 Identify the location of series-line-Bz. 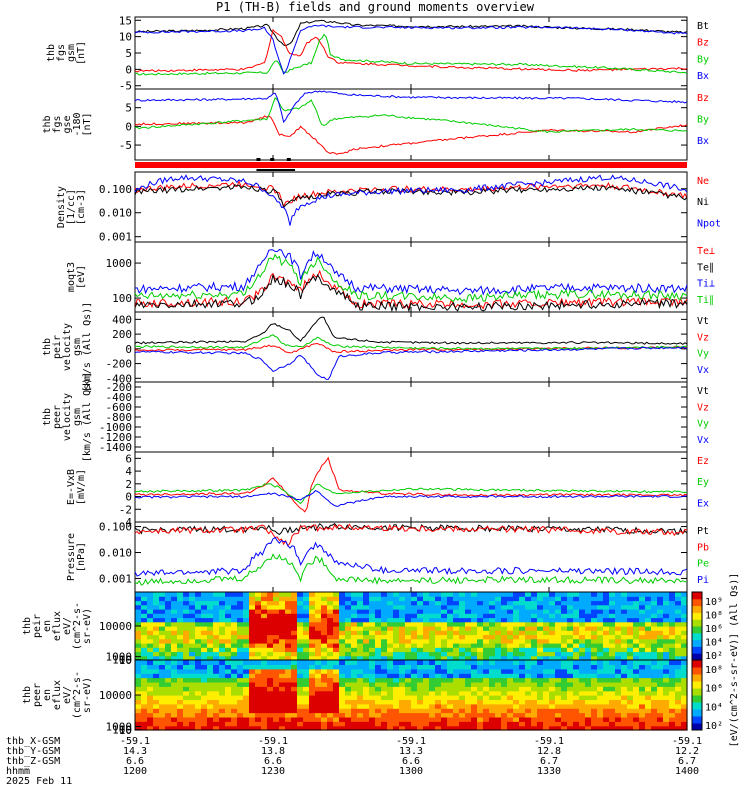
(411, 135).